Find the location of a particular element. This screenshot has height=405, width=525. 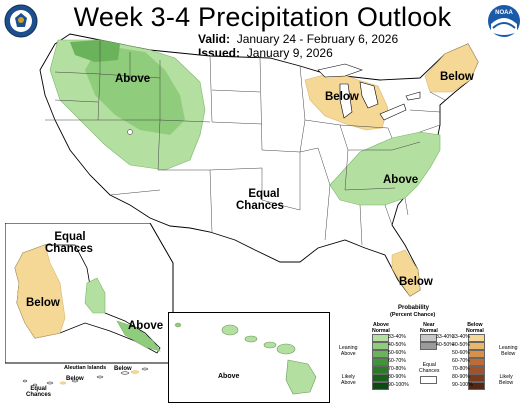

noaa-text: NOAA is located at coordinates (504, 13).